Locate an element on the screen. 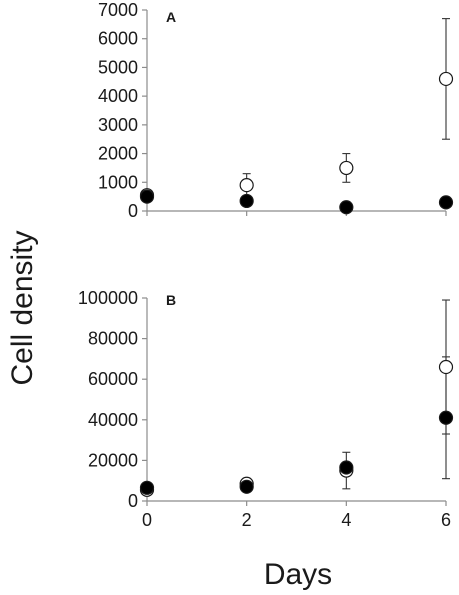  panel-a-y-tick-label: 2000 is located at coordinates (118, 154).